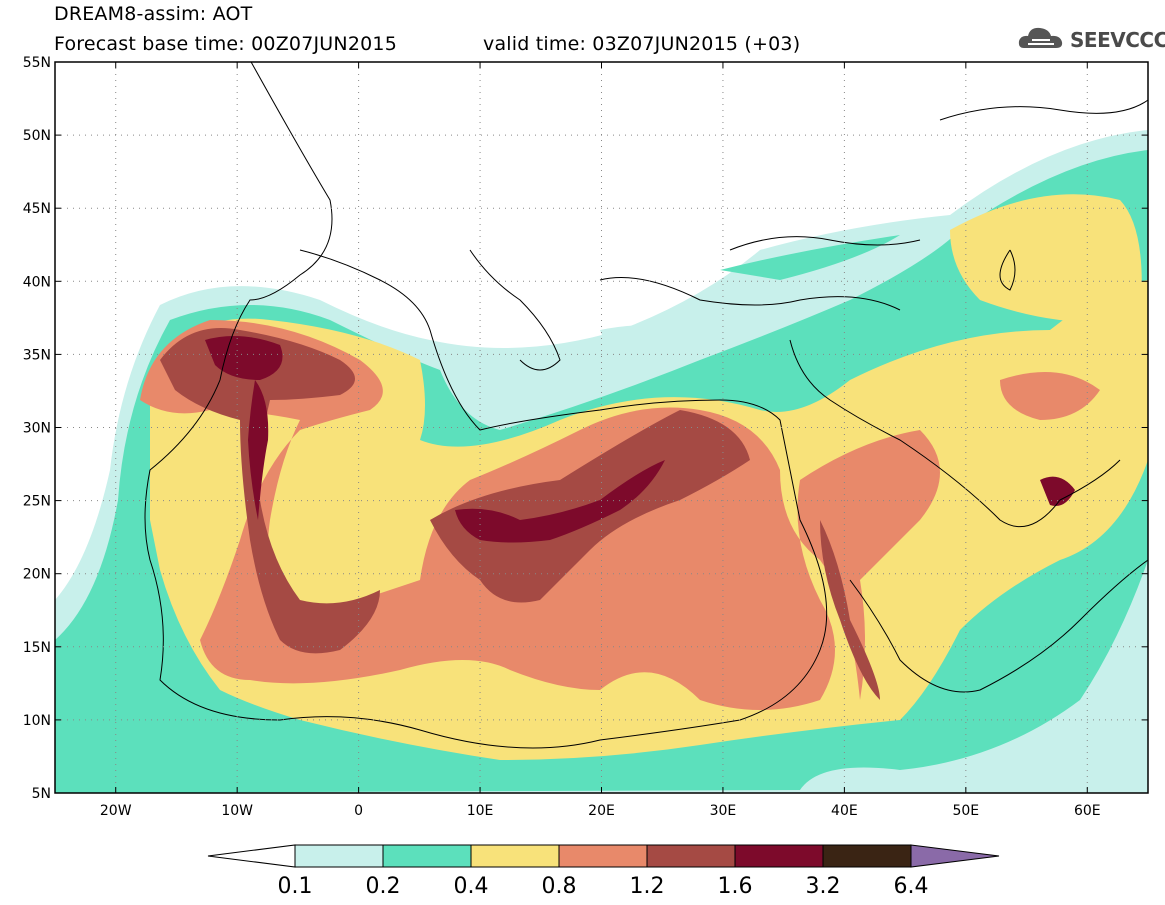  What do you see at coordinates (37, 209) in the screenshot?
I see `lat-label: 45N` at bounding box center [37, 209].